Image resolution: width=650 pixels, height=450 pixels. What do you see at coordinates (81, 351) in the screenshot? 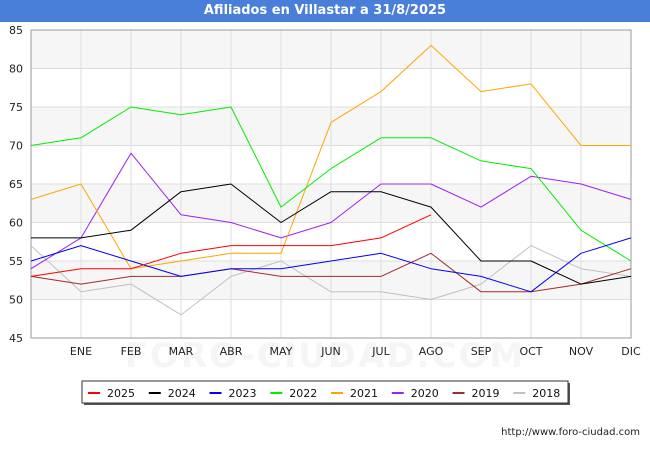
I see `x-tick-label: ENE` at bounding box center [81, 351].